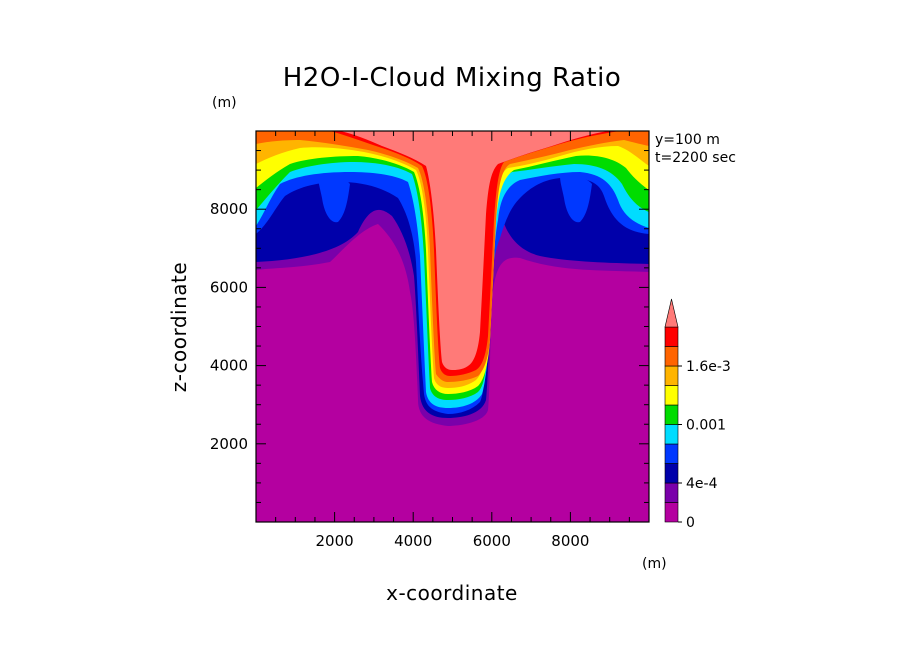 Image resolution: width=904 pixels, height=654 pixels. Describe the element at coordinates (452, 593) in the screenshot. I see `x-axis-title: x-coordinate` at that location.